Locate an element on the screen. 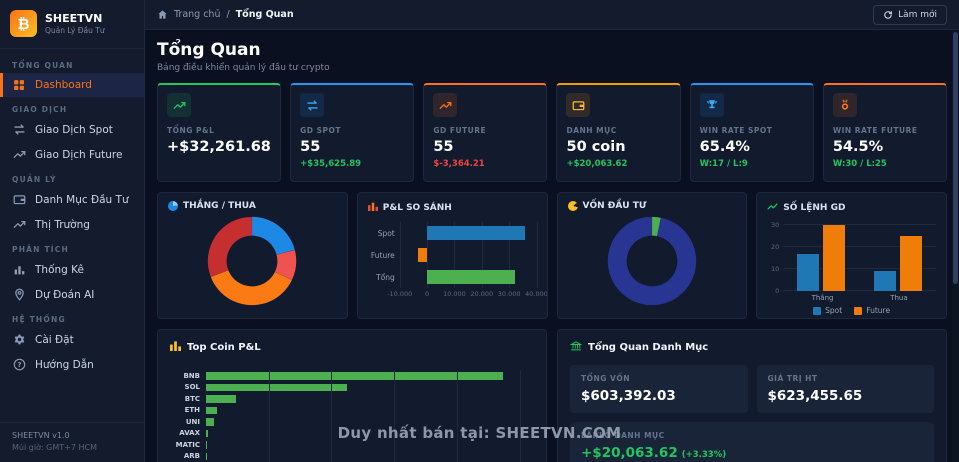 The width and height of the screenshot is (959, 462). portfolio-pnl-value: +$20,063.62 (+3.33%) is located at coordinates (654, 453).